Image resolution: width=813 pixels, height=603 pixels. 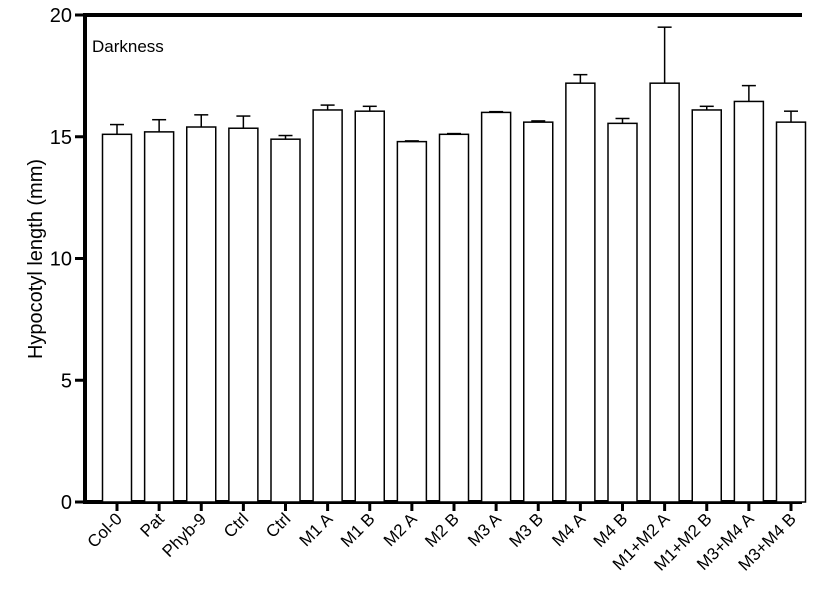 I want to click on y-tick-label: 10, so click(x=61, y=260).